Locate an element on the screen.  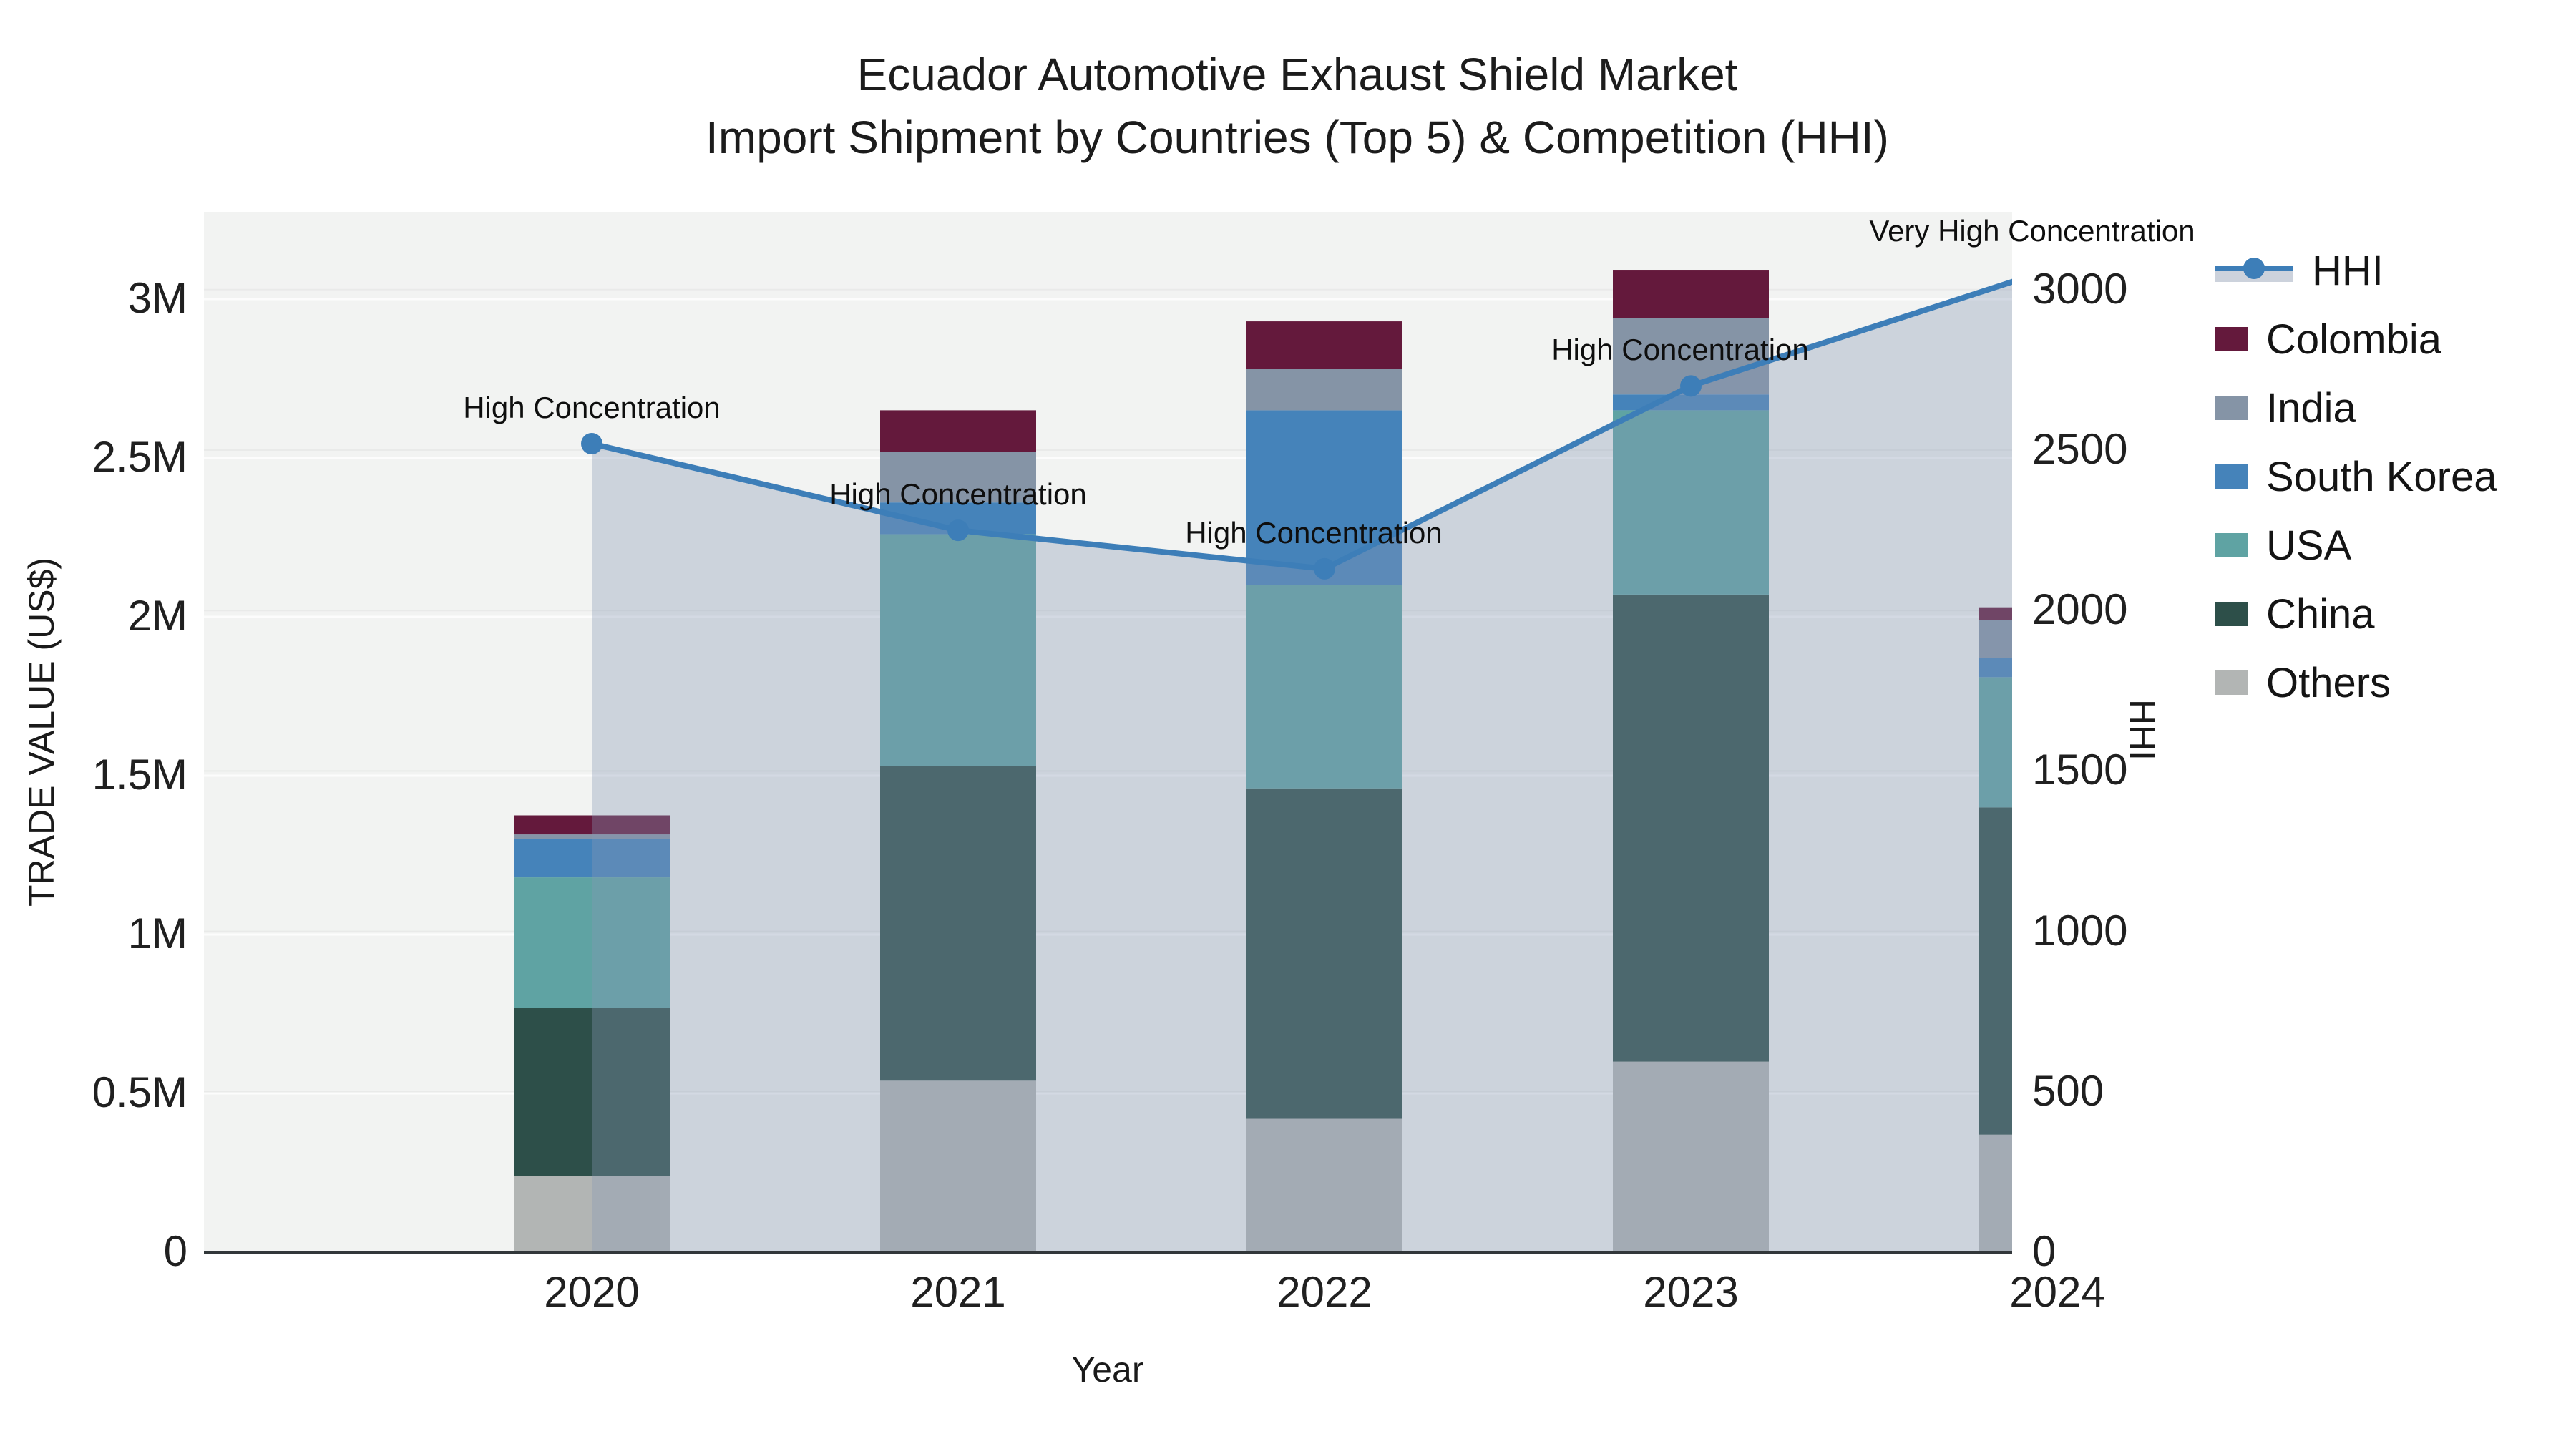
legend-swatch-others is located at coordinates (2231, 682).